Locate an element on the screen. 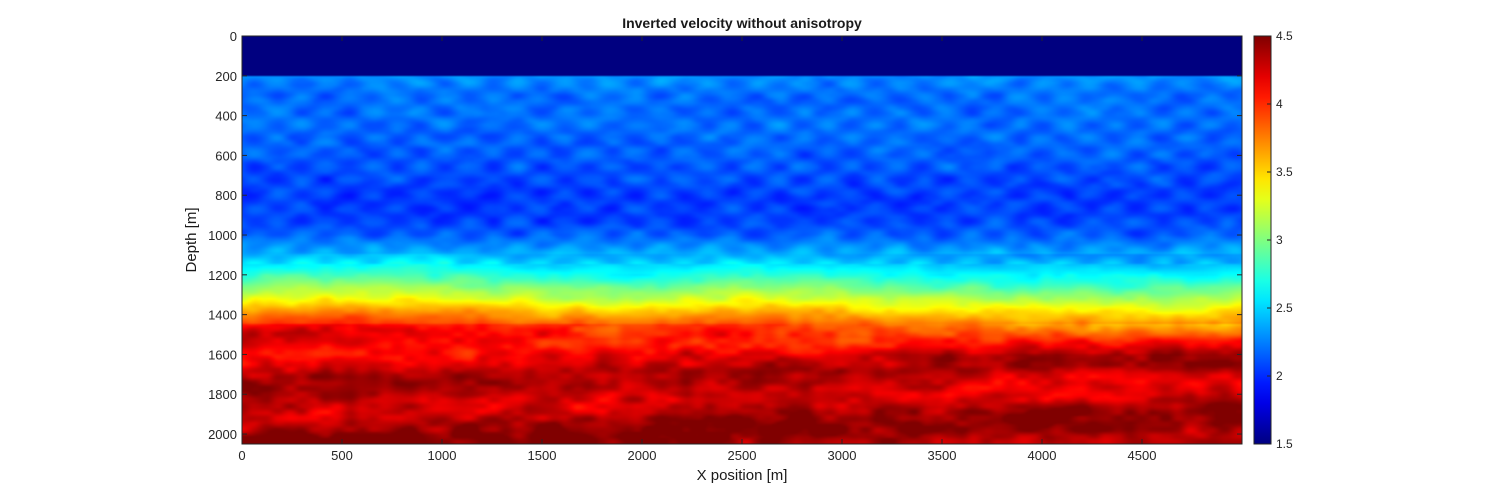 Image resolution: width=1500 pixels, height=500 pixels. y-tick-label: 200 is located at coordinates (226, 76).